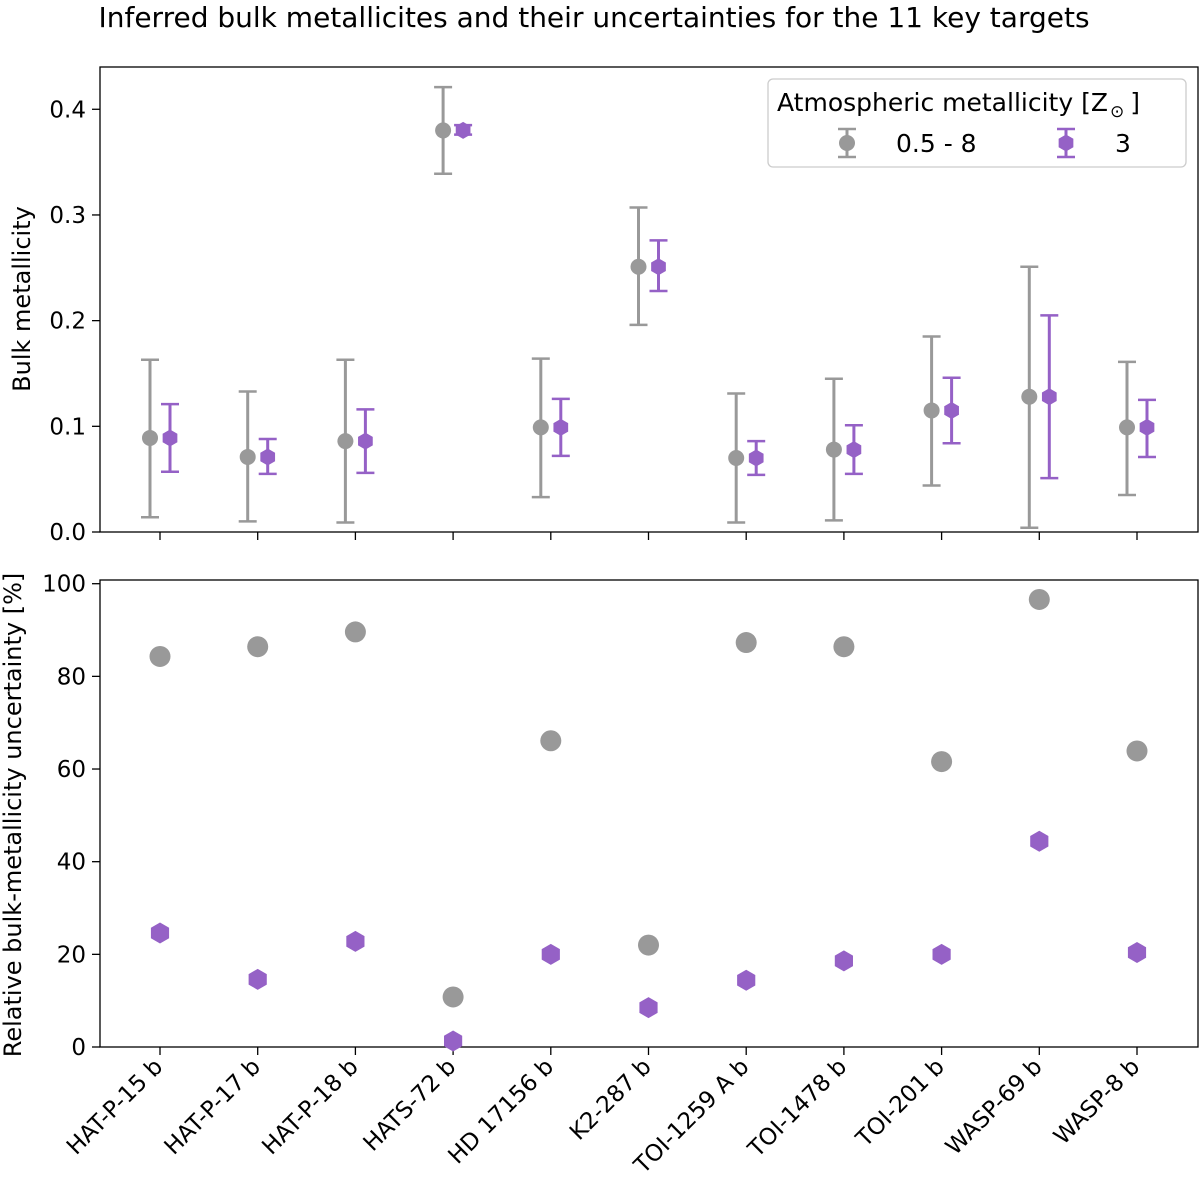 The height and width of the screenshot is (1197, 1200). Describe the element at coordinates (900, 1103) in the screenshot. I see `xtick-label: TOI-201 b` at that location.